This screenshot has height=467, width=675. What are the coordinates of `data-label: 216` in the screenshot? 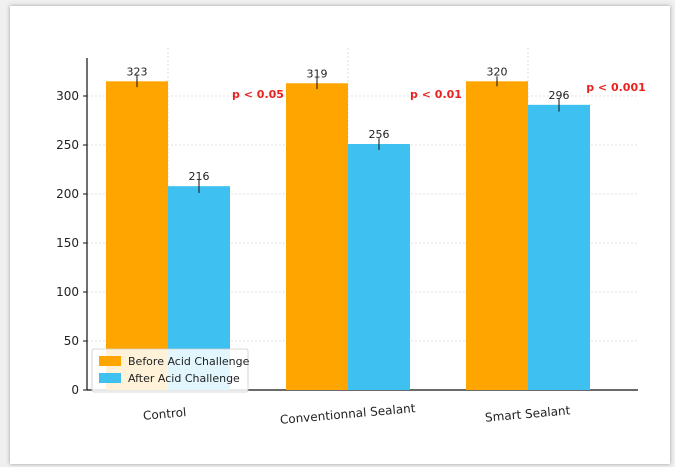 It's located at (199, 176).